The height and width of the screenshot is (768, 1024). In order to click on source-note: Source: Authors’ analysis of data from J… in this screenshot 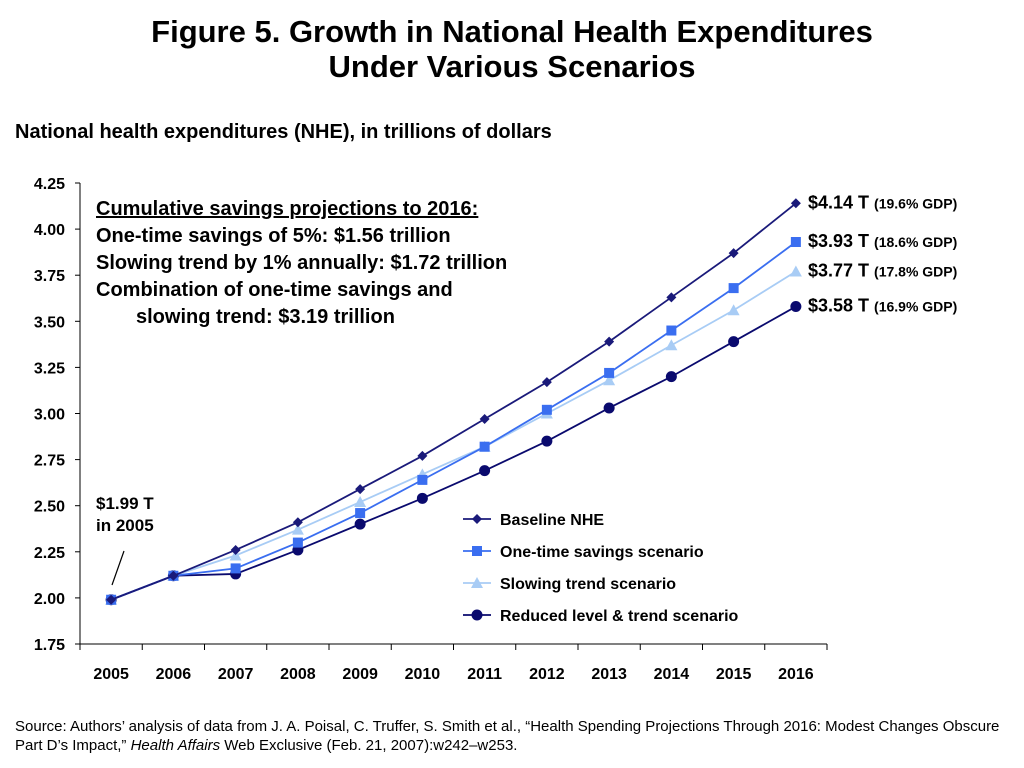, I will do `click(510, 736)`.